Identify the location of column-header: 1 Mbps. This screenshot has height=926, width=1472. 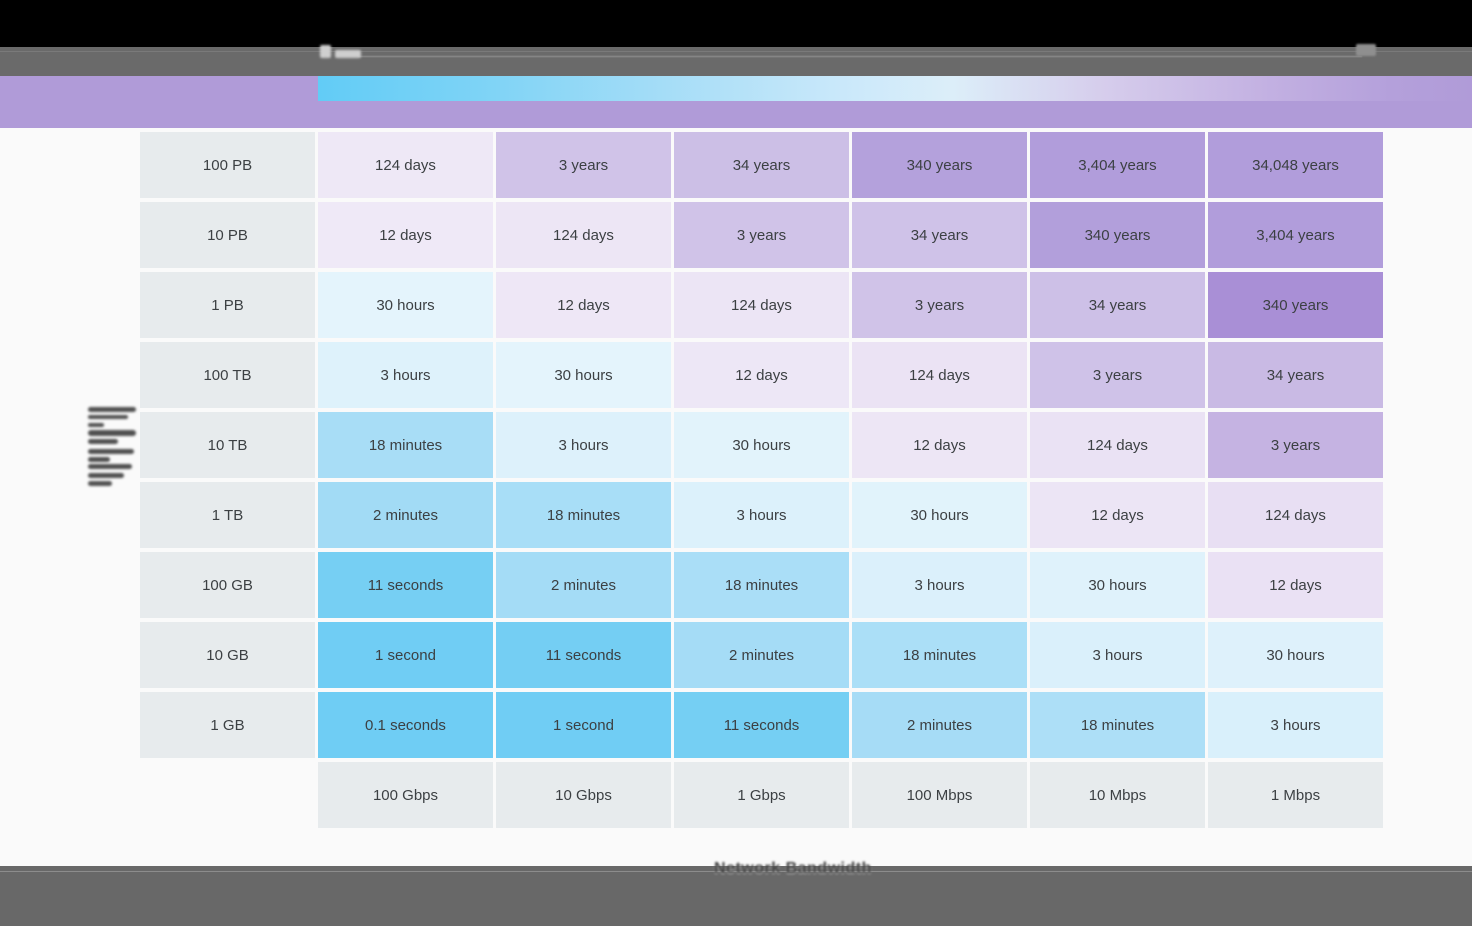
(1295, 795).